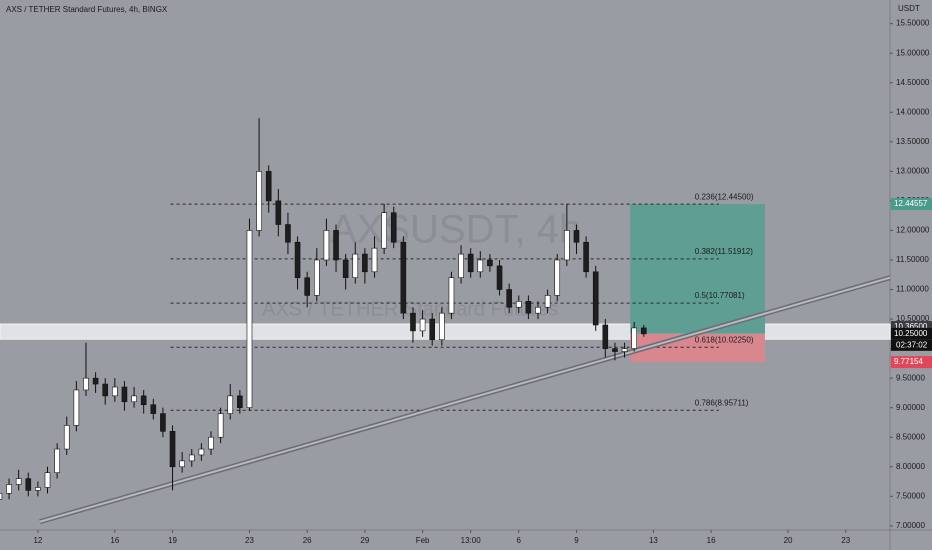 The height and width of the screenshot is (550, 932). What do you see at coordinates (910, 466) in the screenshot?
I see `y-tick-label: 8.00000` at bounding box center [910, 466].